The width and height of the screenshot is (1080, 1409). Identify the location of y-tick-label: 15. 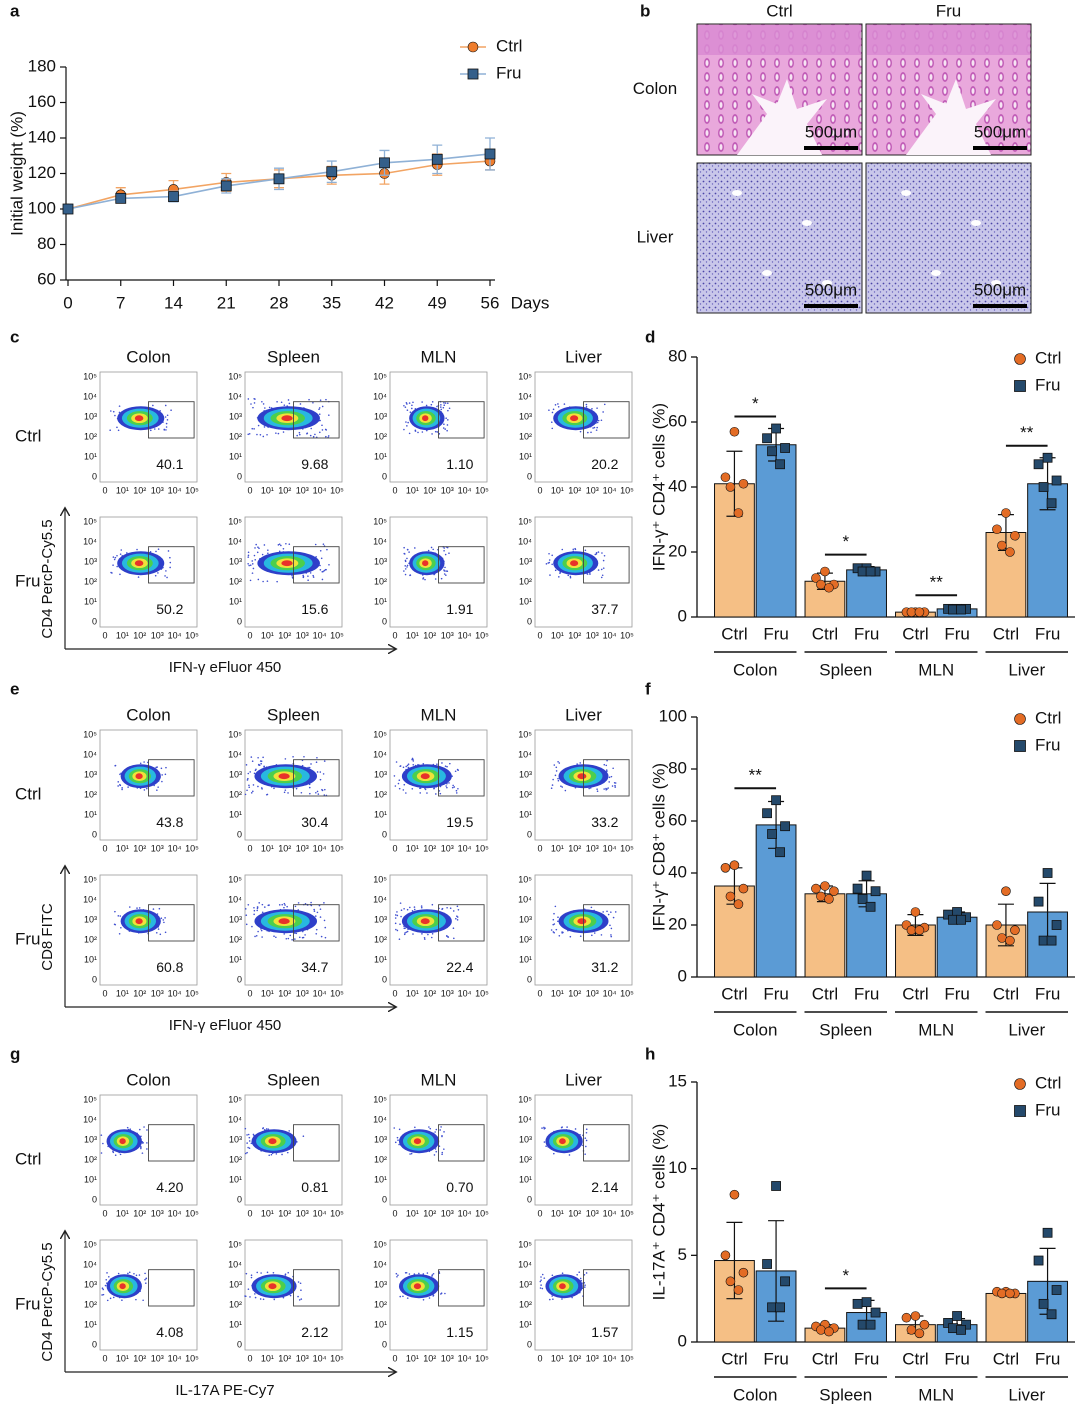
(677, 1080).